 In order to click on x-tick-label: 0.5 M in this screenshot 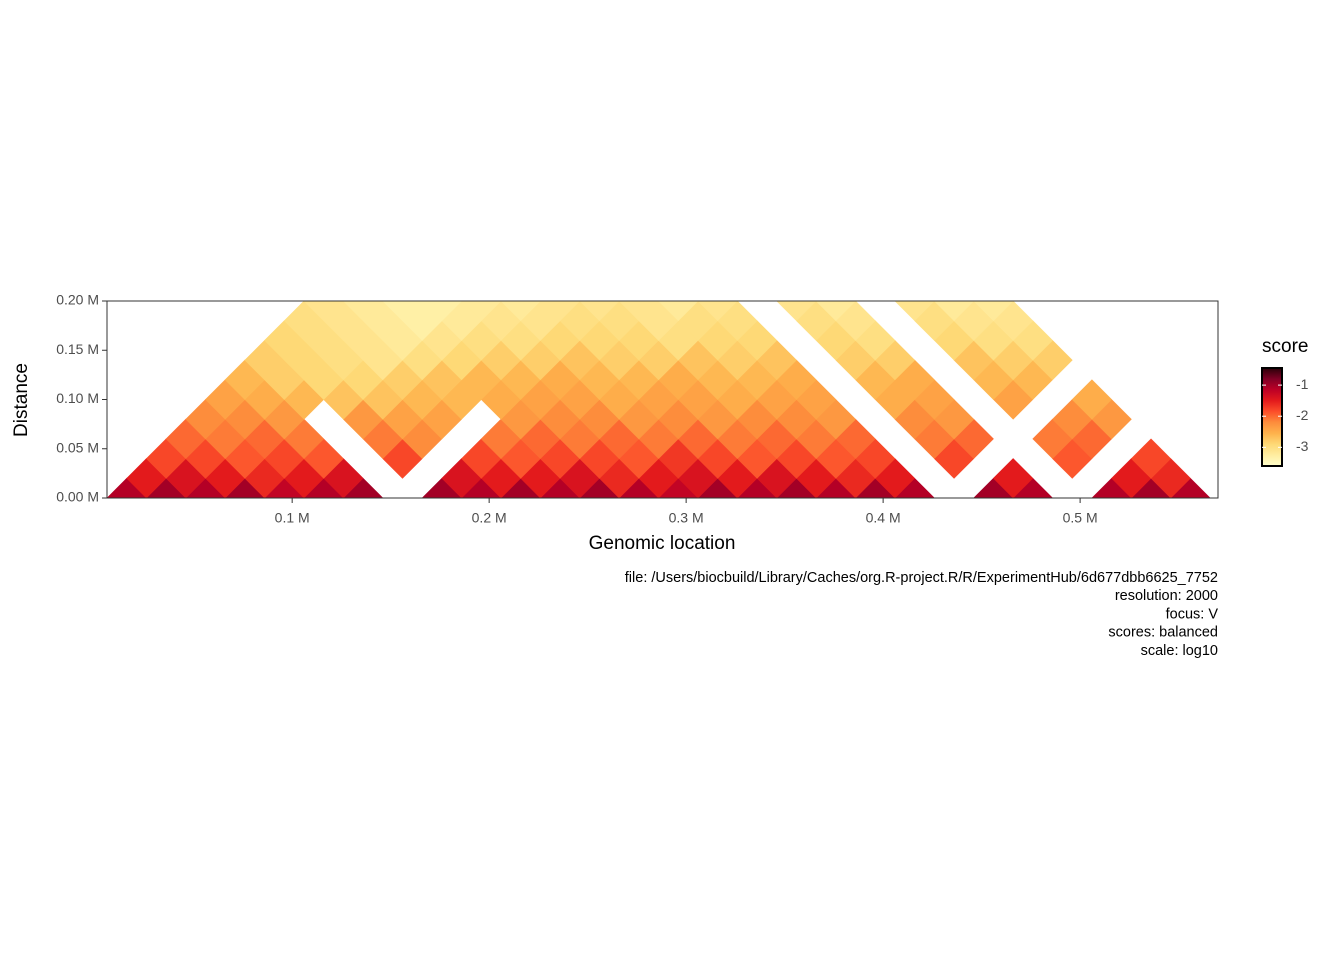, I will do `click(1080, 518)`.